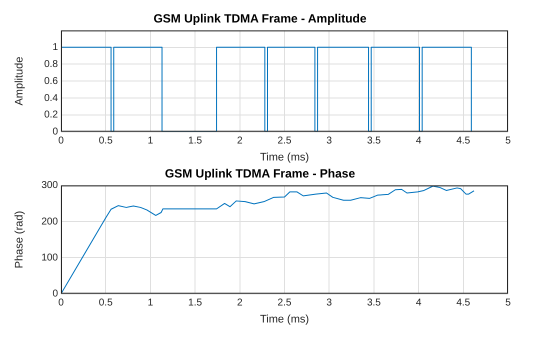  What do you see at coordinates (20, 81) in the screenshot?
I see `y-axis-title: Amplitude` at bounding box center [20, 81].